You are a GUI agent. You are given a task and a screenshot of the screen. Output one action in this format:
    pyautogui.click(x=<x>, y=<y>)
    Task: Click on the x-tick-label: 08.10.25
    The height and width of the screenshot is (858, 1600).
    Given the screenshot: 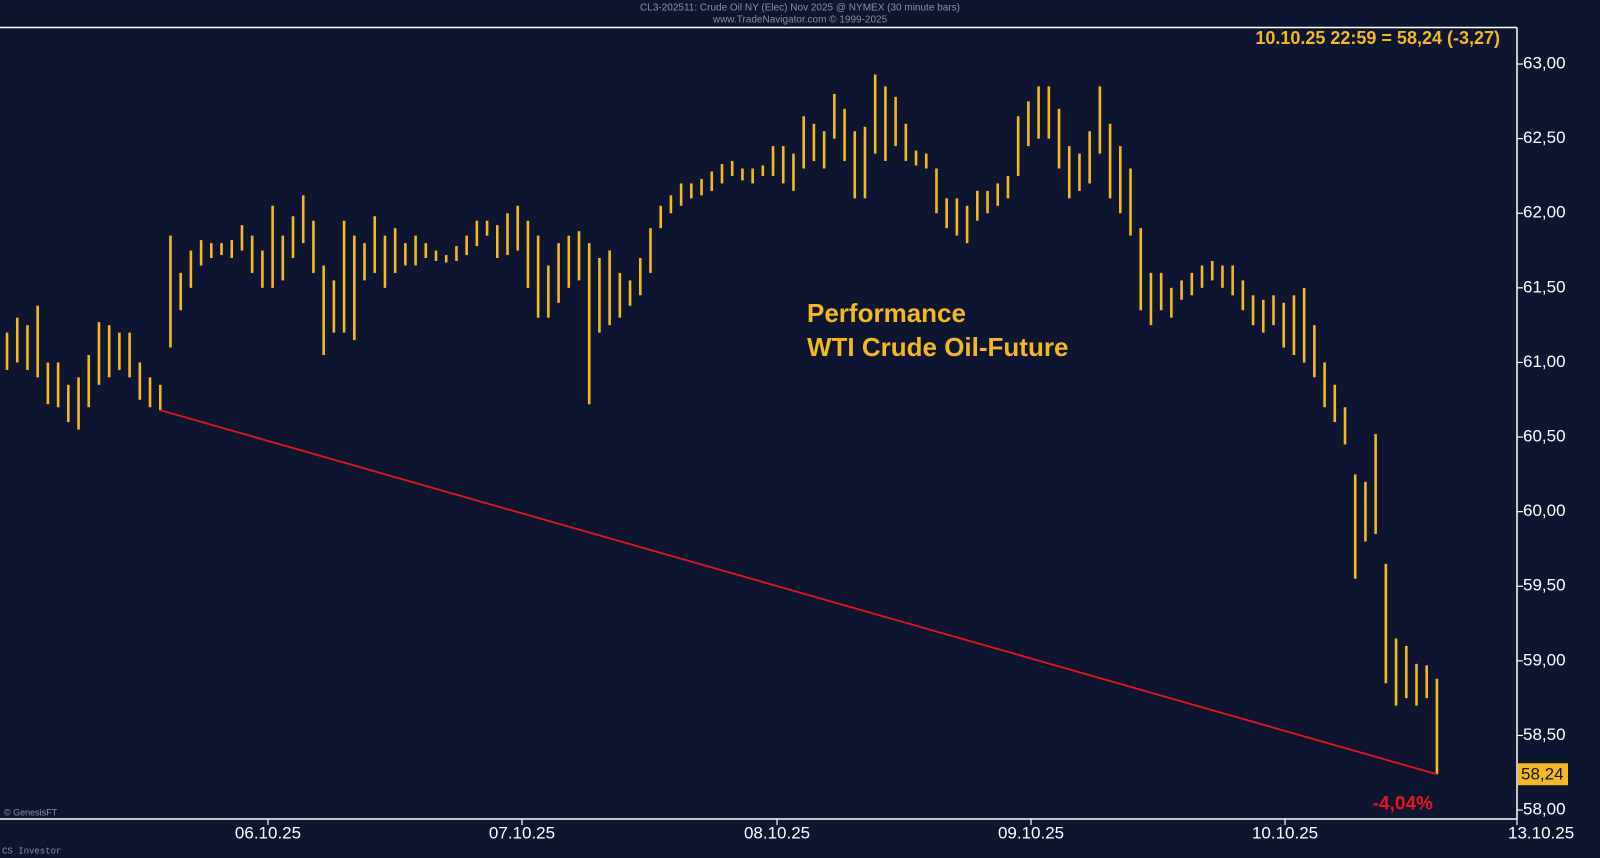 What is the action you would take?
    pyautogui.click(x=777, y=832)
    